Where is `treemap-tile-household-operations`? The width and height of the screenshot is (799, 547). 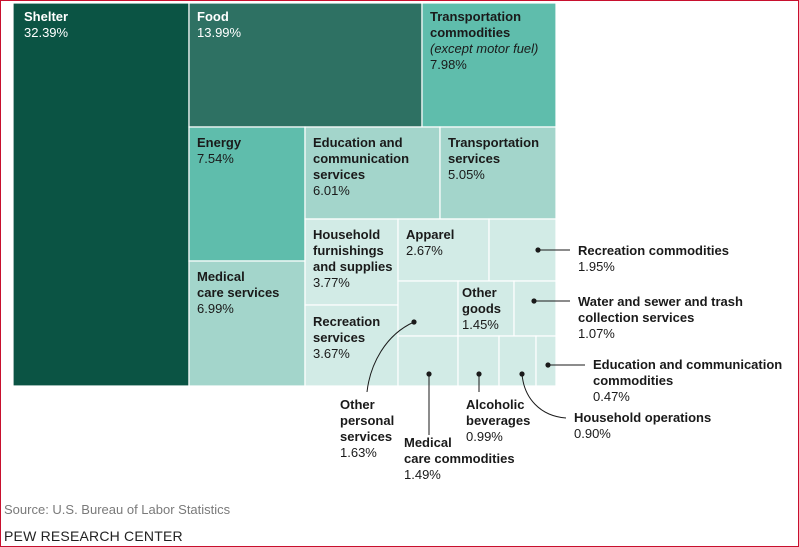 treemap-tile-household-operations is located at coordinates (517, 361).